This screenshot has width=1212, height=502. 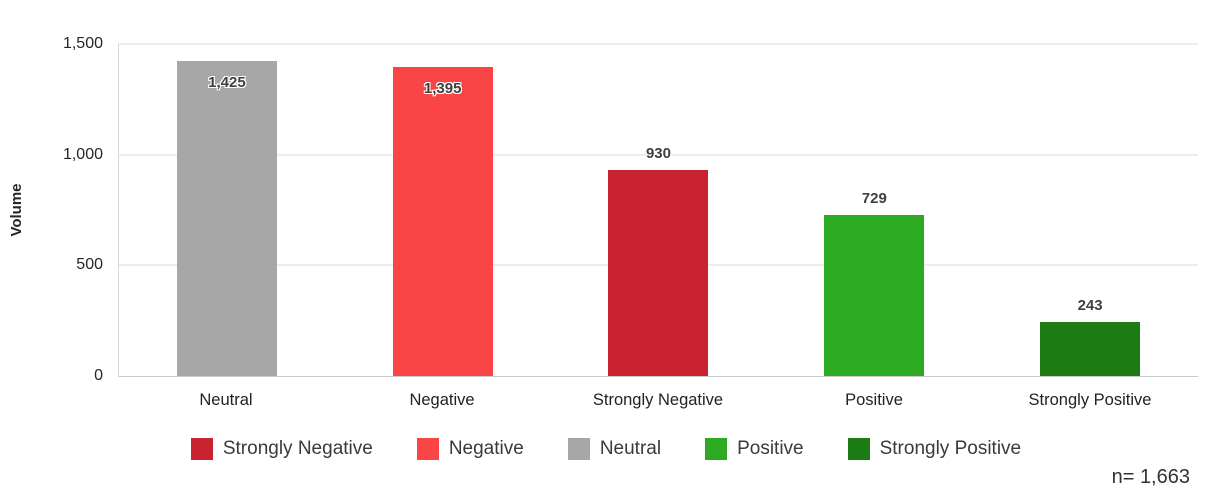 What do you see at coordinates (201, 449) in the screenshot?
I see `legend-swatch-strongly-negative` at bounding box center [201, 449].